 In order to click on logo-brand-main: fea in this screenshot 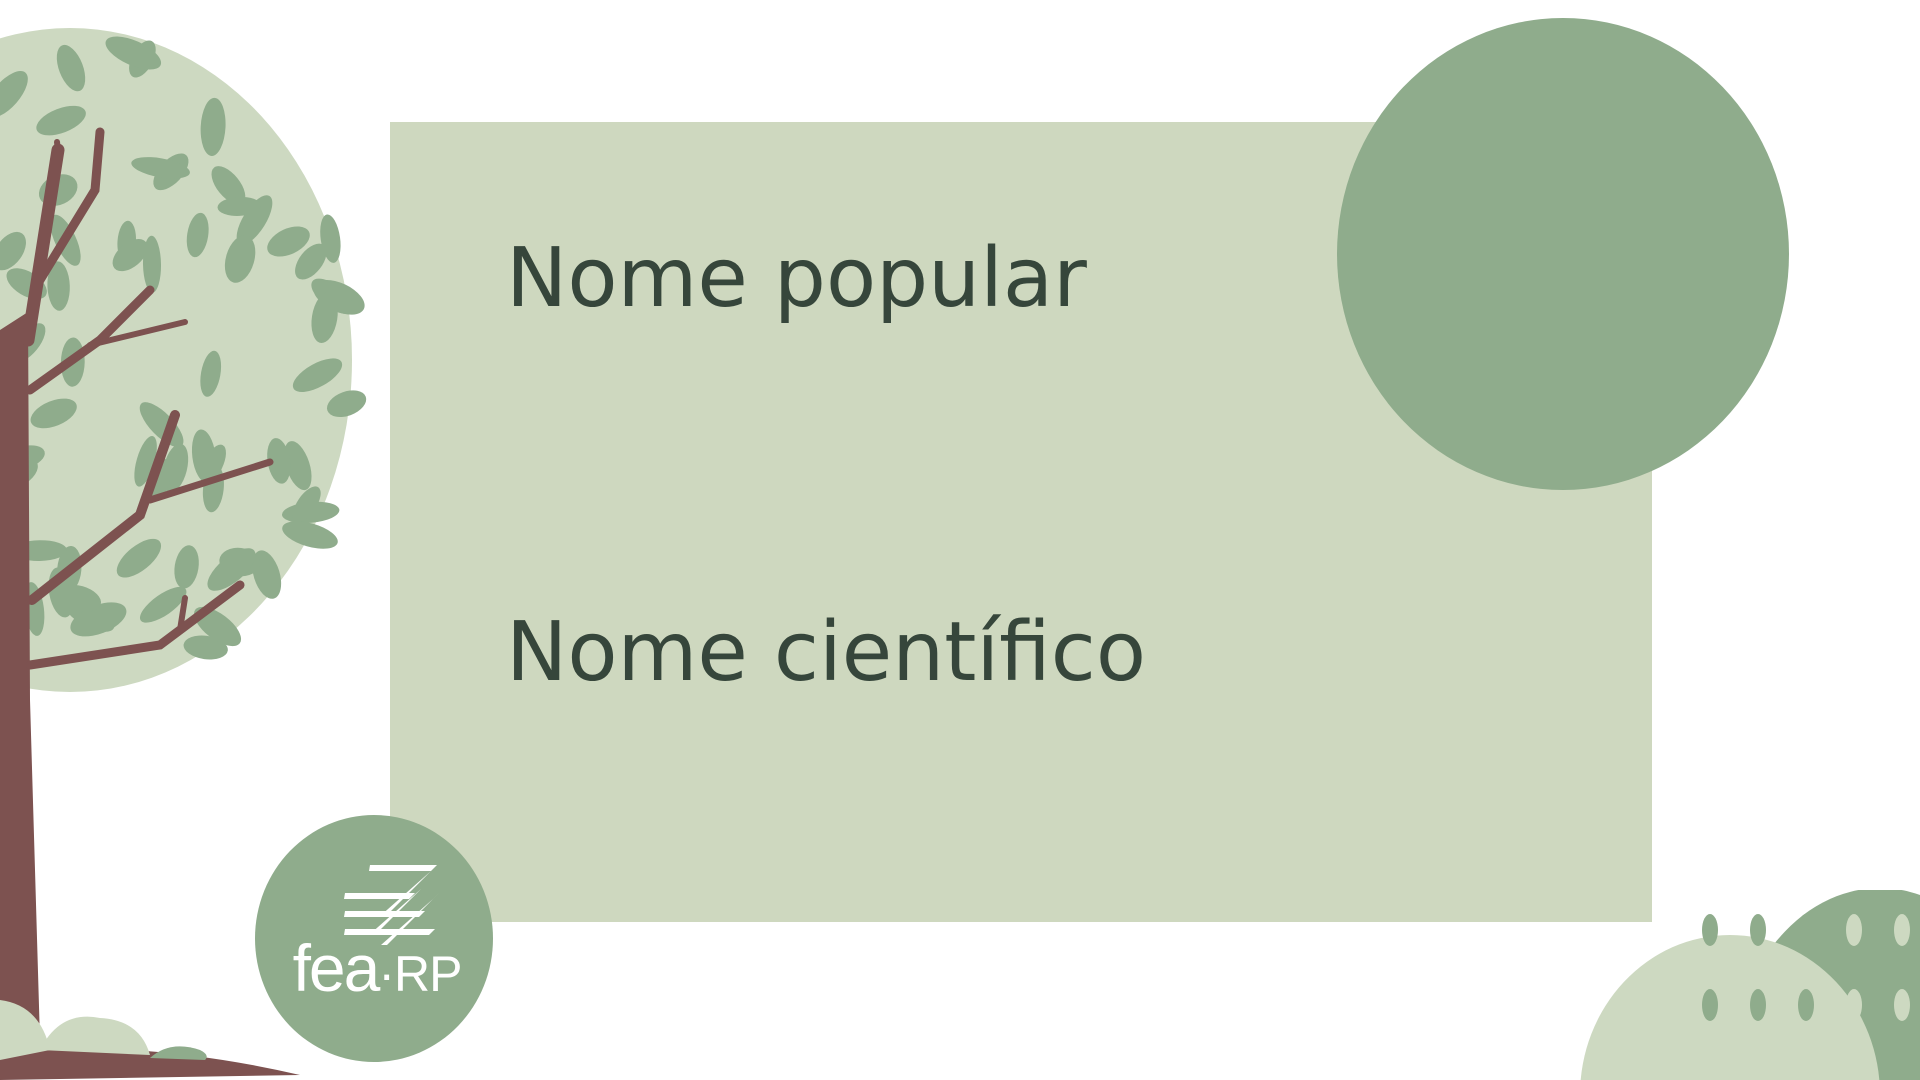, I will do `click(336, 968)`.